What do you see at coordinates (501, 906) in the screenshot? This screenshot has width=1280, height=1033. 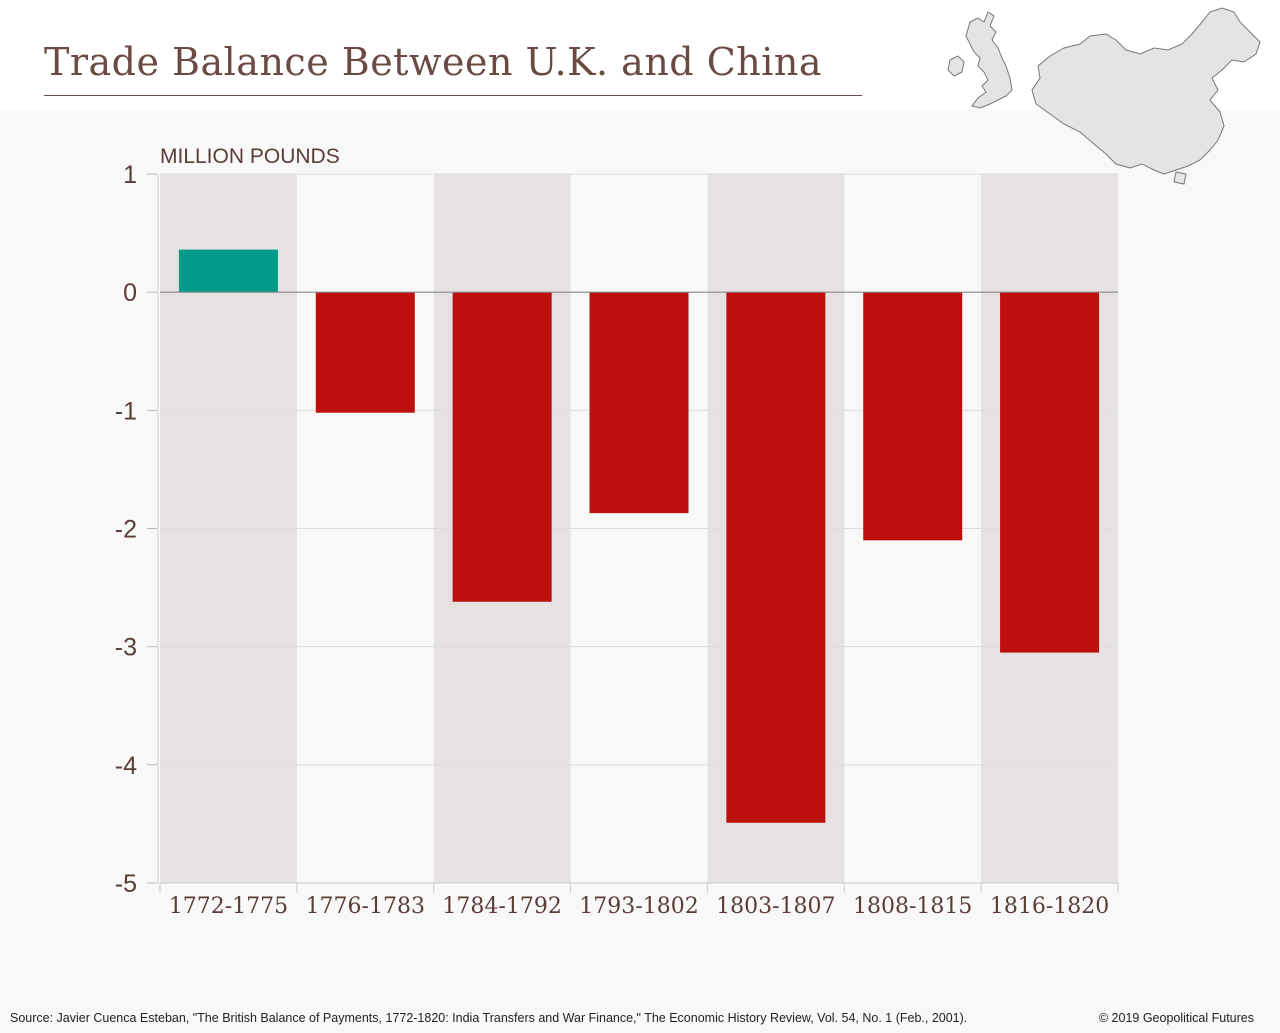 I see `x-tick-label: 1784-1792` at bounding box center [501, 906].